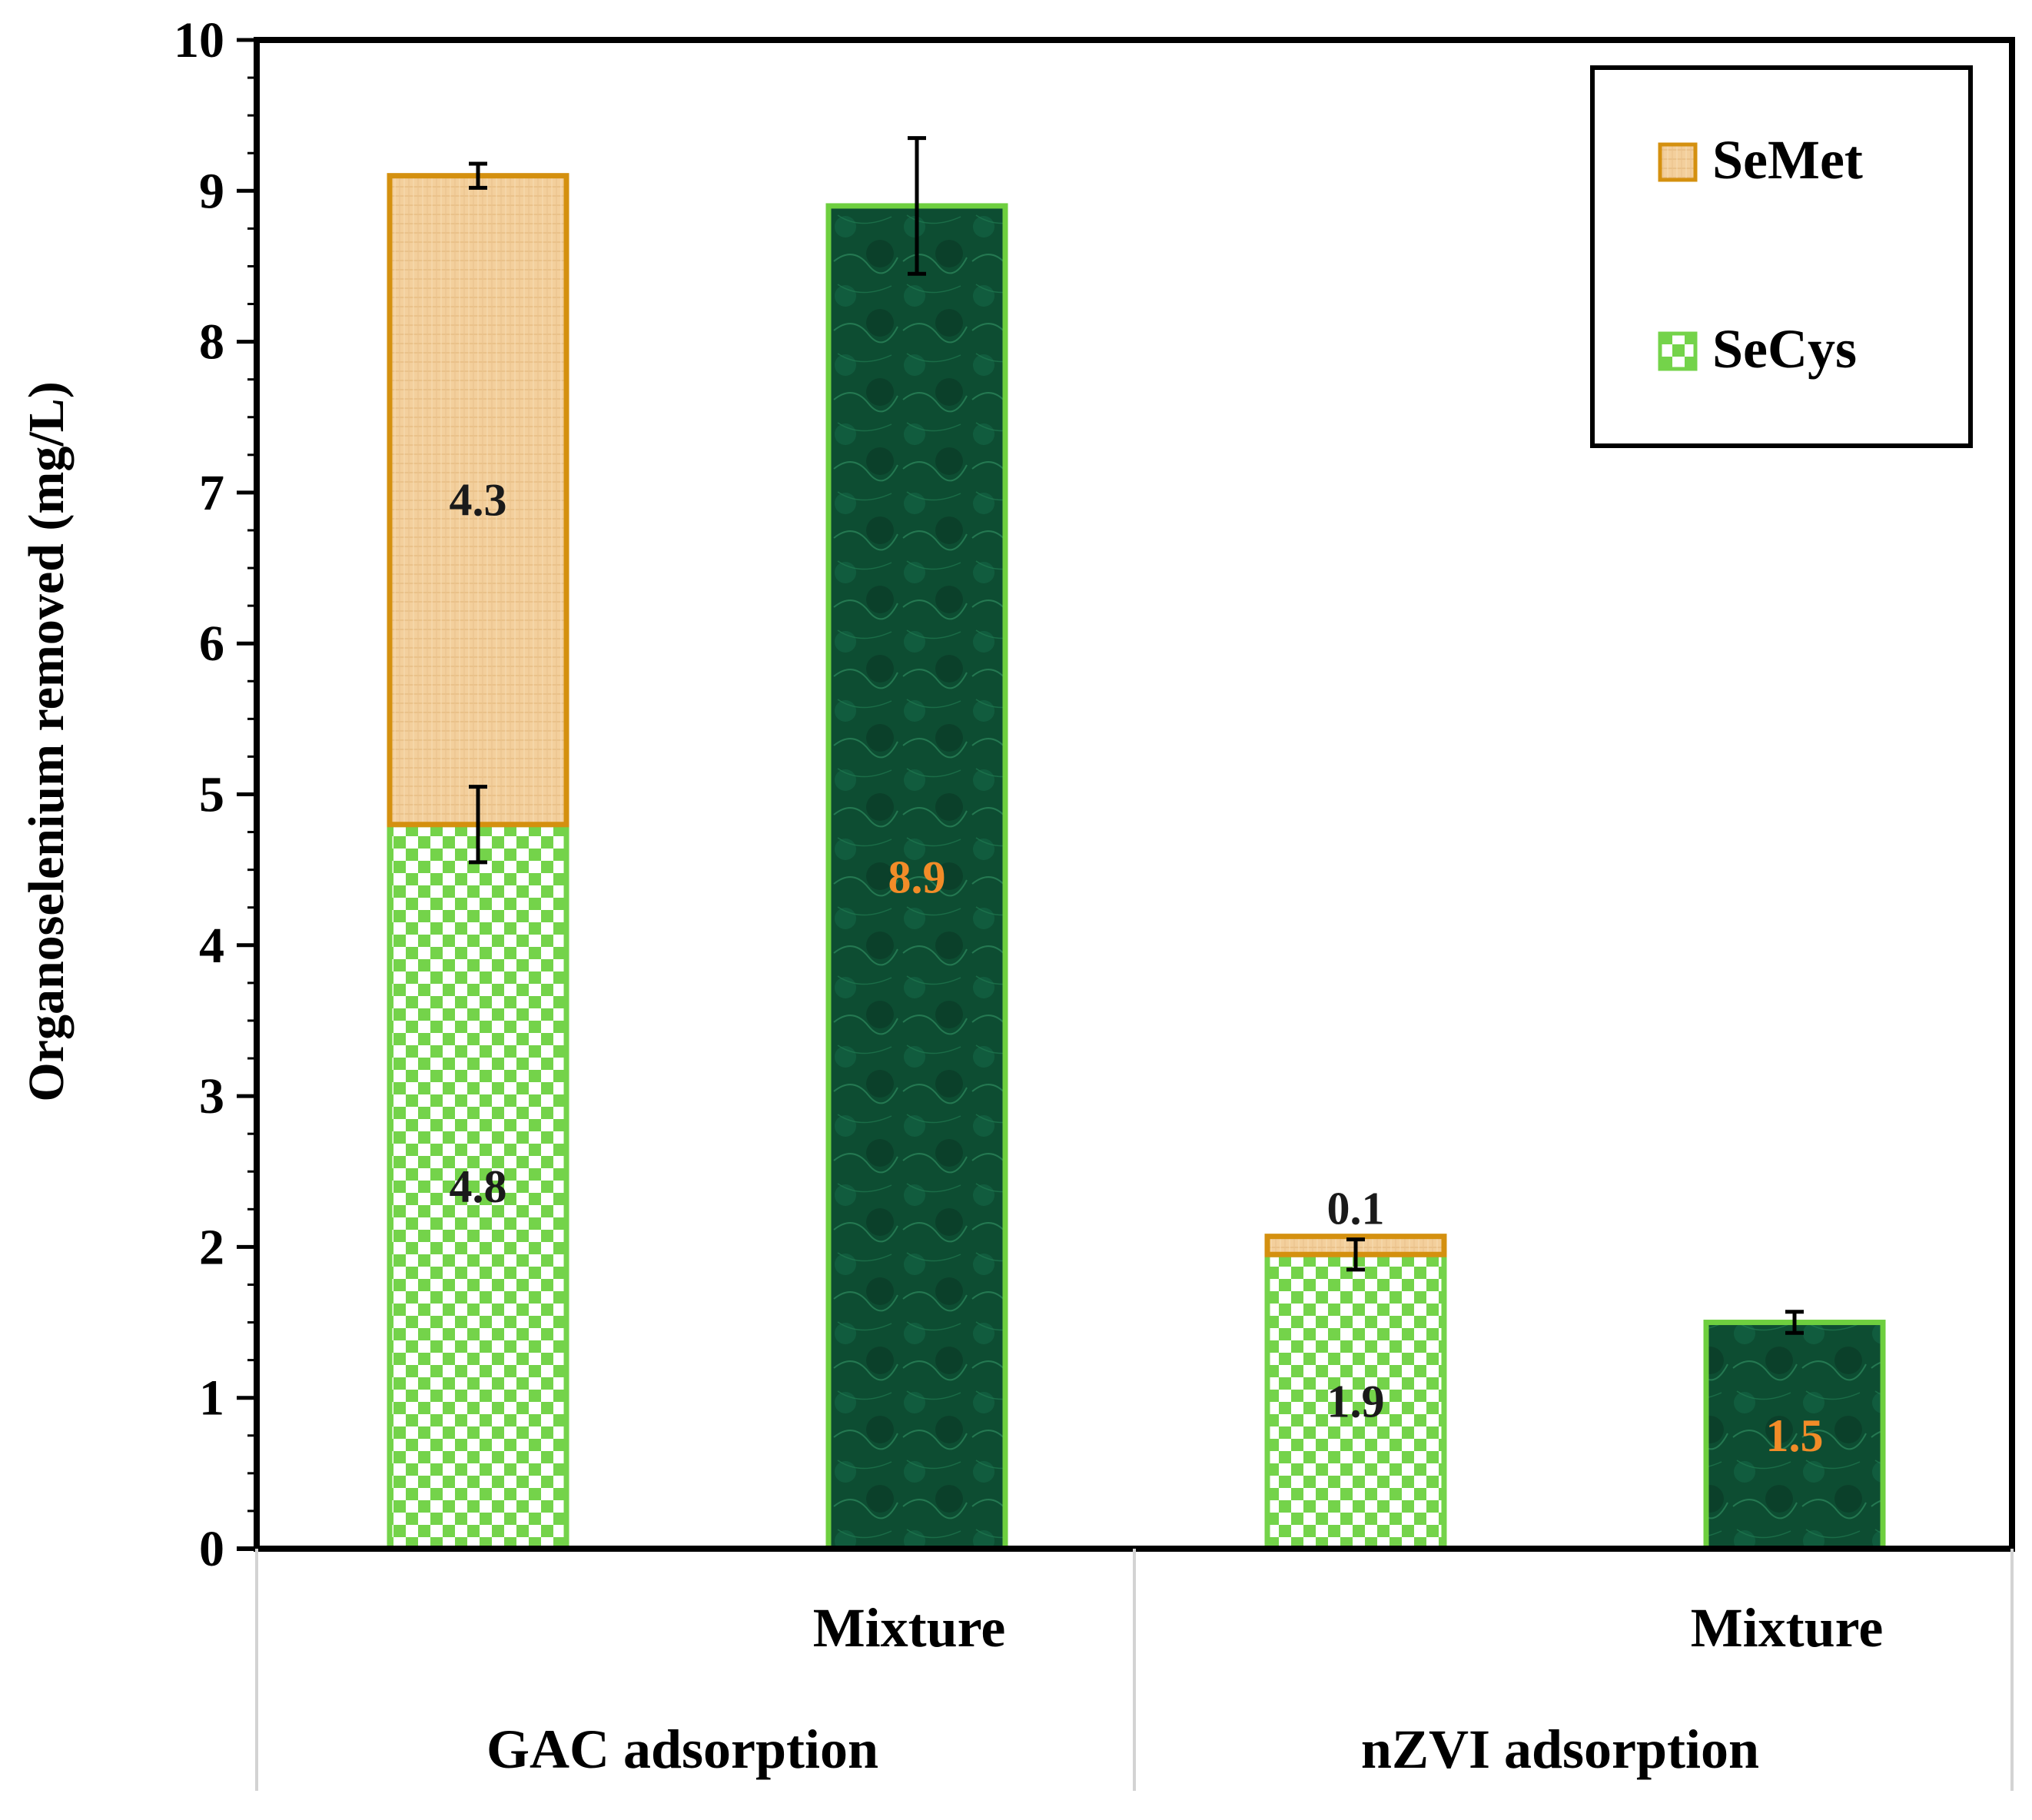 The image size is (2032, 1820). What do you see at coordinates (211, 191) in the screenshot?
I see `y-tick-label: 9` at bounding box center [211, 191].